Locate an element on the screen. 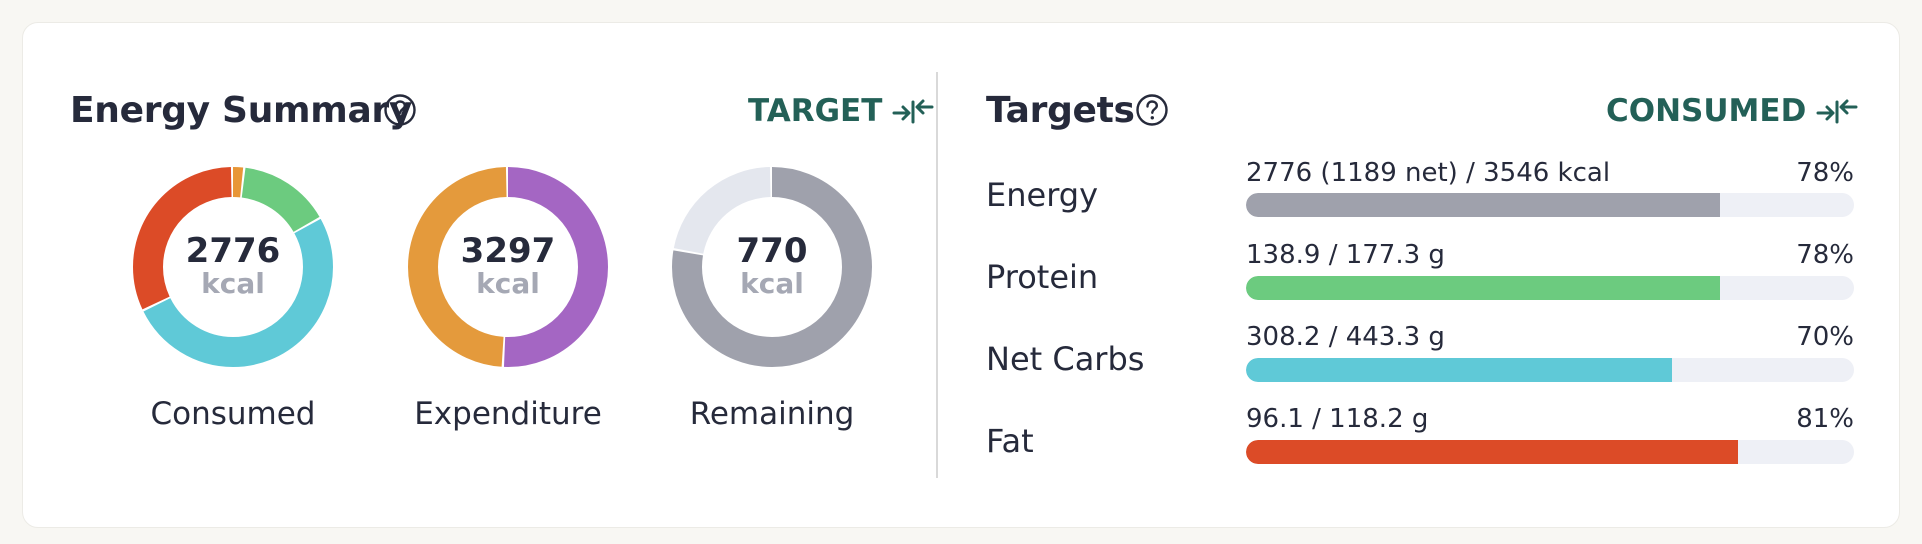  expenditure-unit: kcal is located at coordinates (508, 283).